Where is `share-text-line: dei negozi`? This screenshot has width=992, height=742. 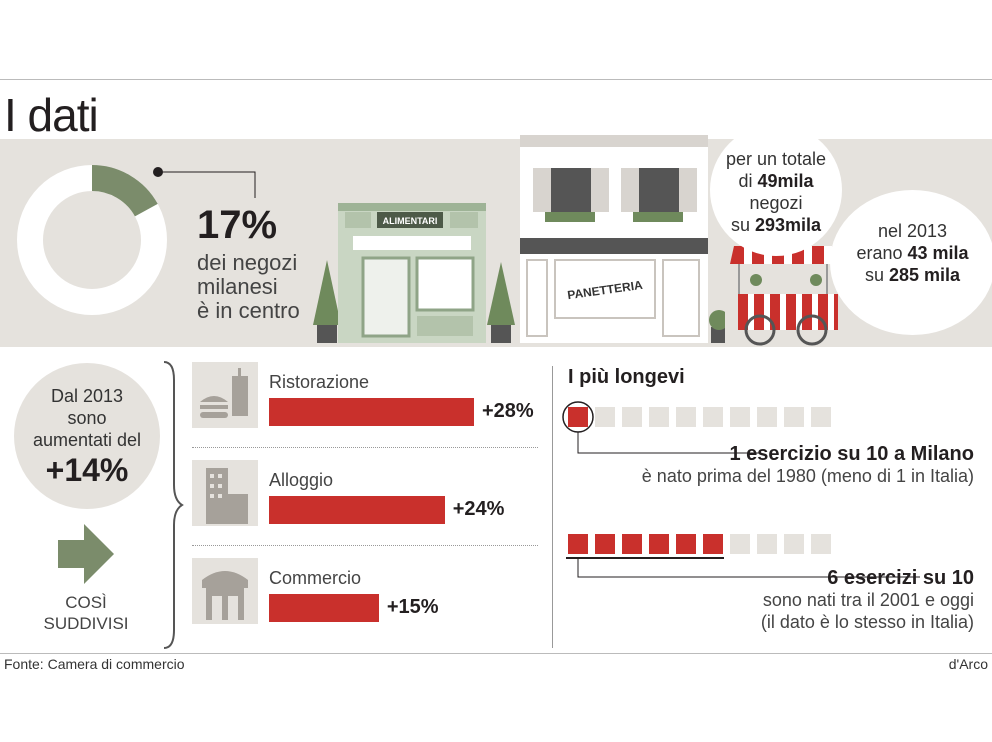
share-text-line: dei negozi is located at coordinates (247, 262).